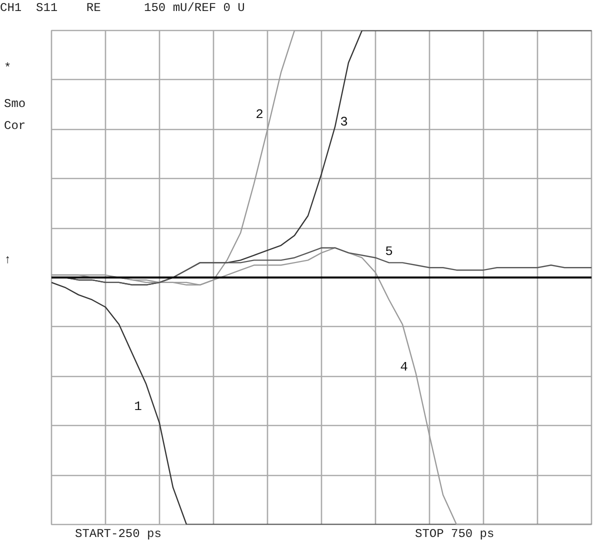 Image resolution: width=613 pixels, height=547 pixels. Describe the element at coordinates (389, 252) in the screenshot. I see `series-label: 5` at that location.